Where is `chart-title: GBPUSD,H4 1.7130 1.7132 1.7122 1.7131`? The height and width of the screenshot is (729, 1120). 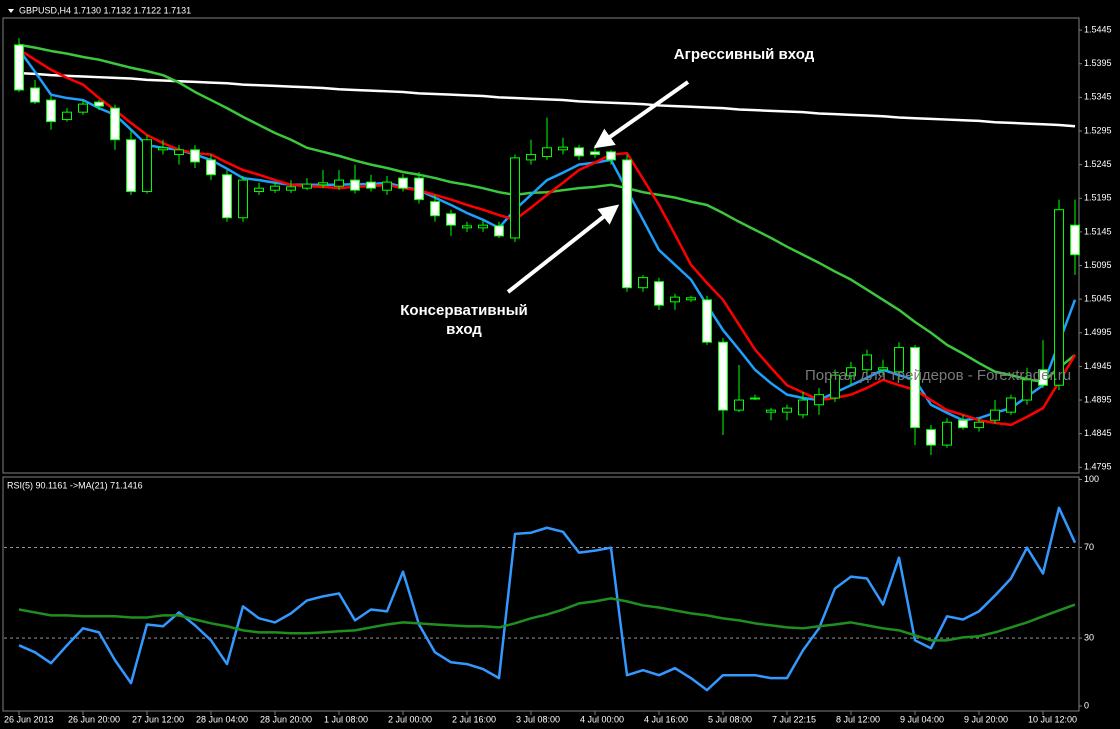
chart-title: GBPUSD,H4 1.7130 1.7132 1.7122 1.7131 is located at coordinates (105, 10).